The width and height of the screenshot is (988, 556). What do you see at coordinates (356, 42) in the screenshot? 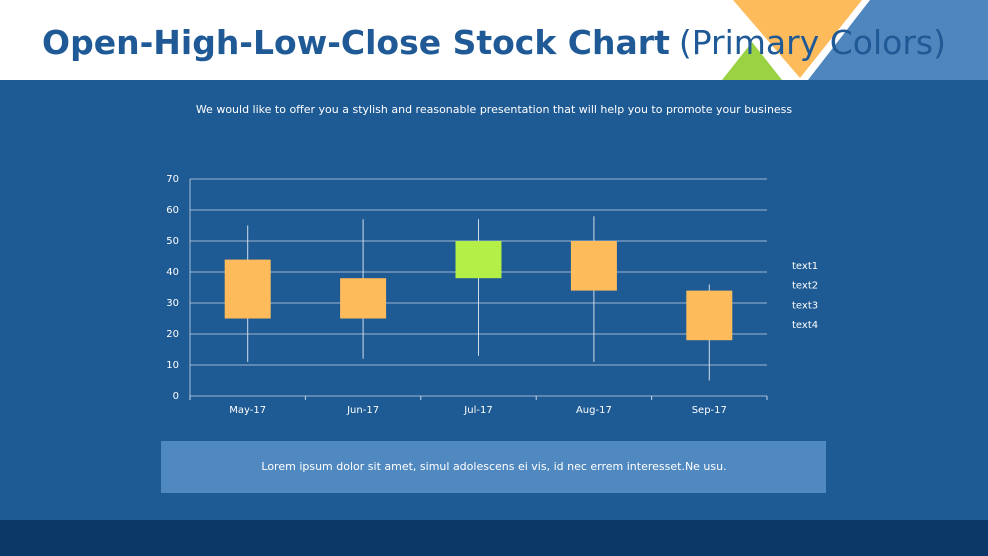
I see `title-main: Open-High-Low-Close Stock Chart` at bounding box center [356, 42].